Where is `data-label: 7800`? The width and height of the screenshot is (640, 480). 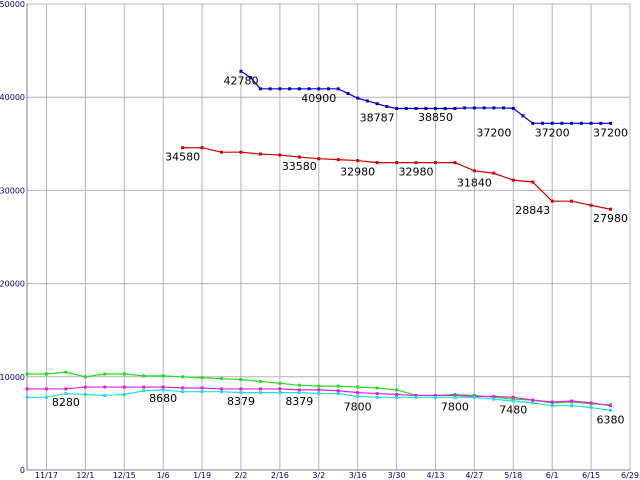 data-label: 7800 is located at coordinates (358, 406).